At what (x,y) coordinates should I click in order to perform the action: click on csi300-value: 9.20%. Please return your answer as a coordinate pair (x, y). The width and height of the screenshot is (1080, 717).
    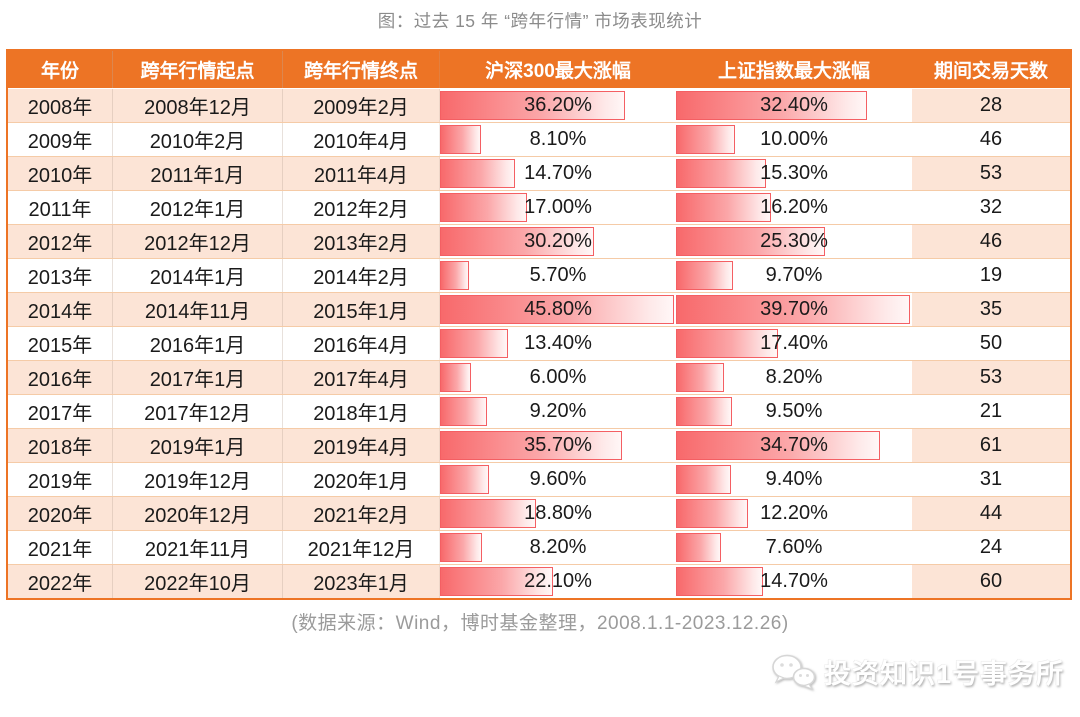
    Looking at the image, I should click on (558, 411).